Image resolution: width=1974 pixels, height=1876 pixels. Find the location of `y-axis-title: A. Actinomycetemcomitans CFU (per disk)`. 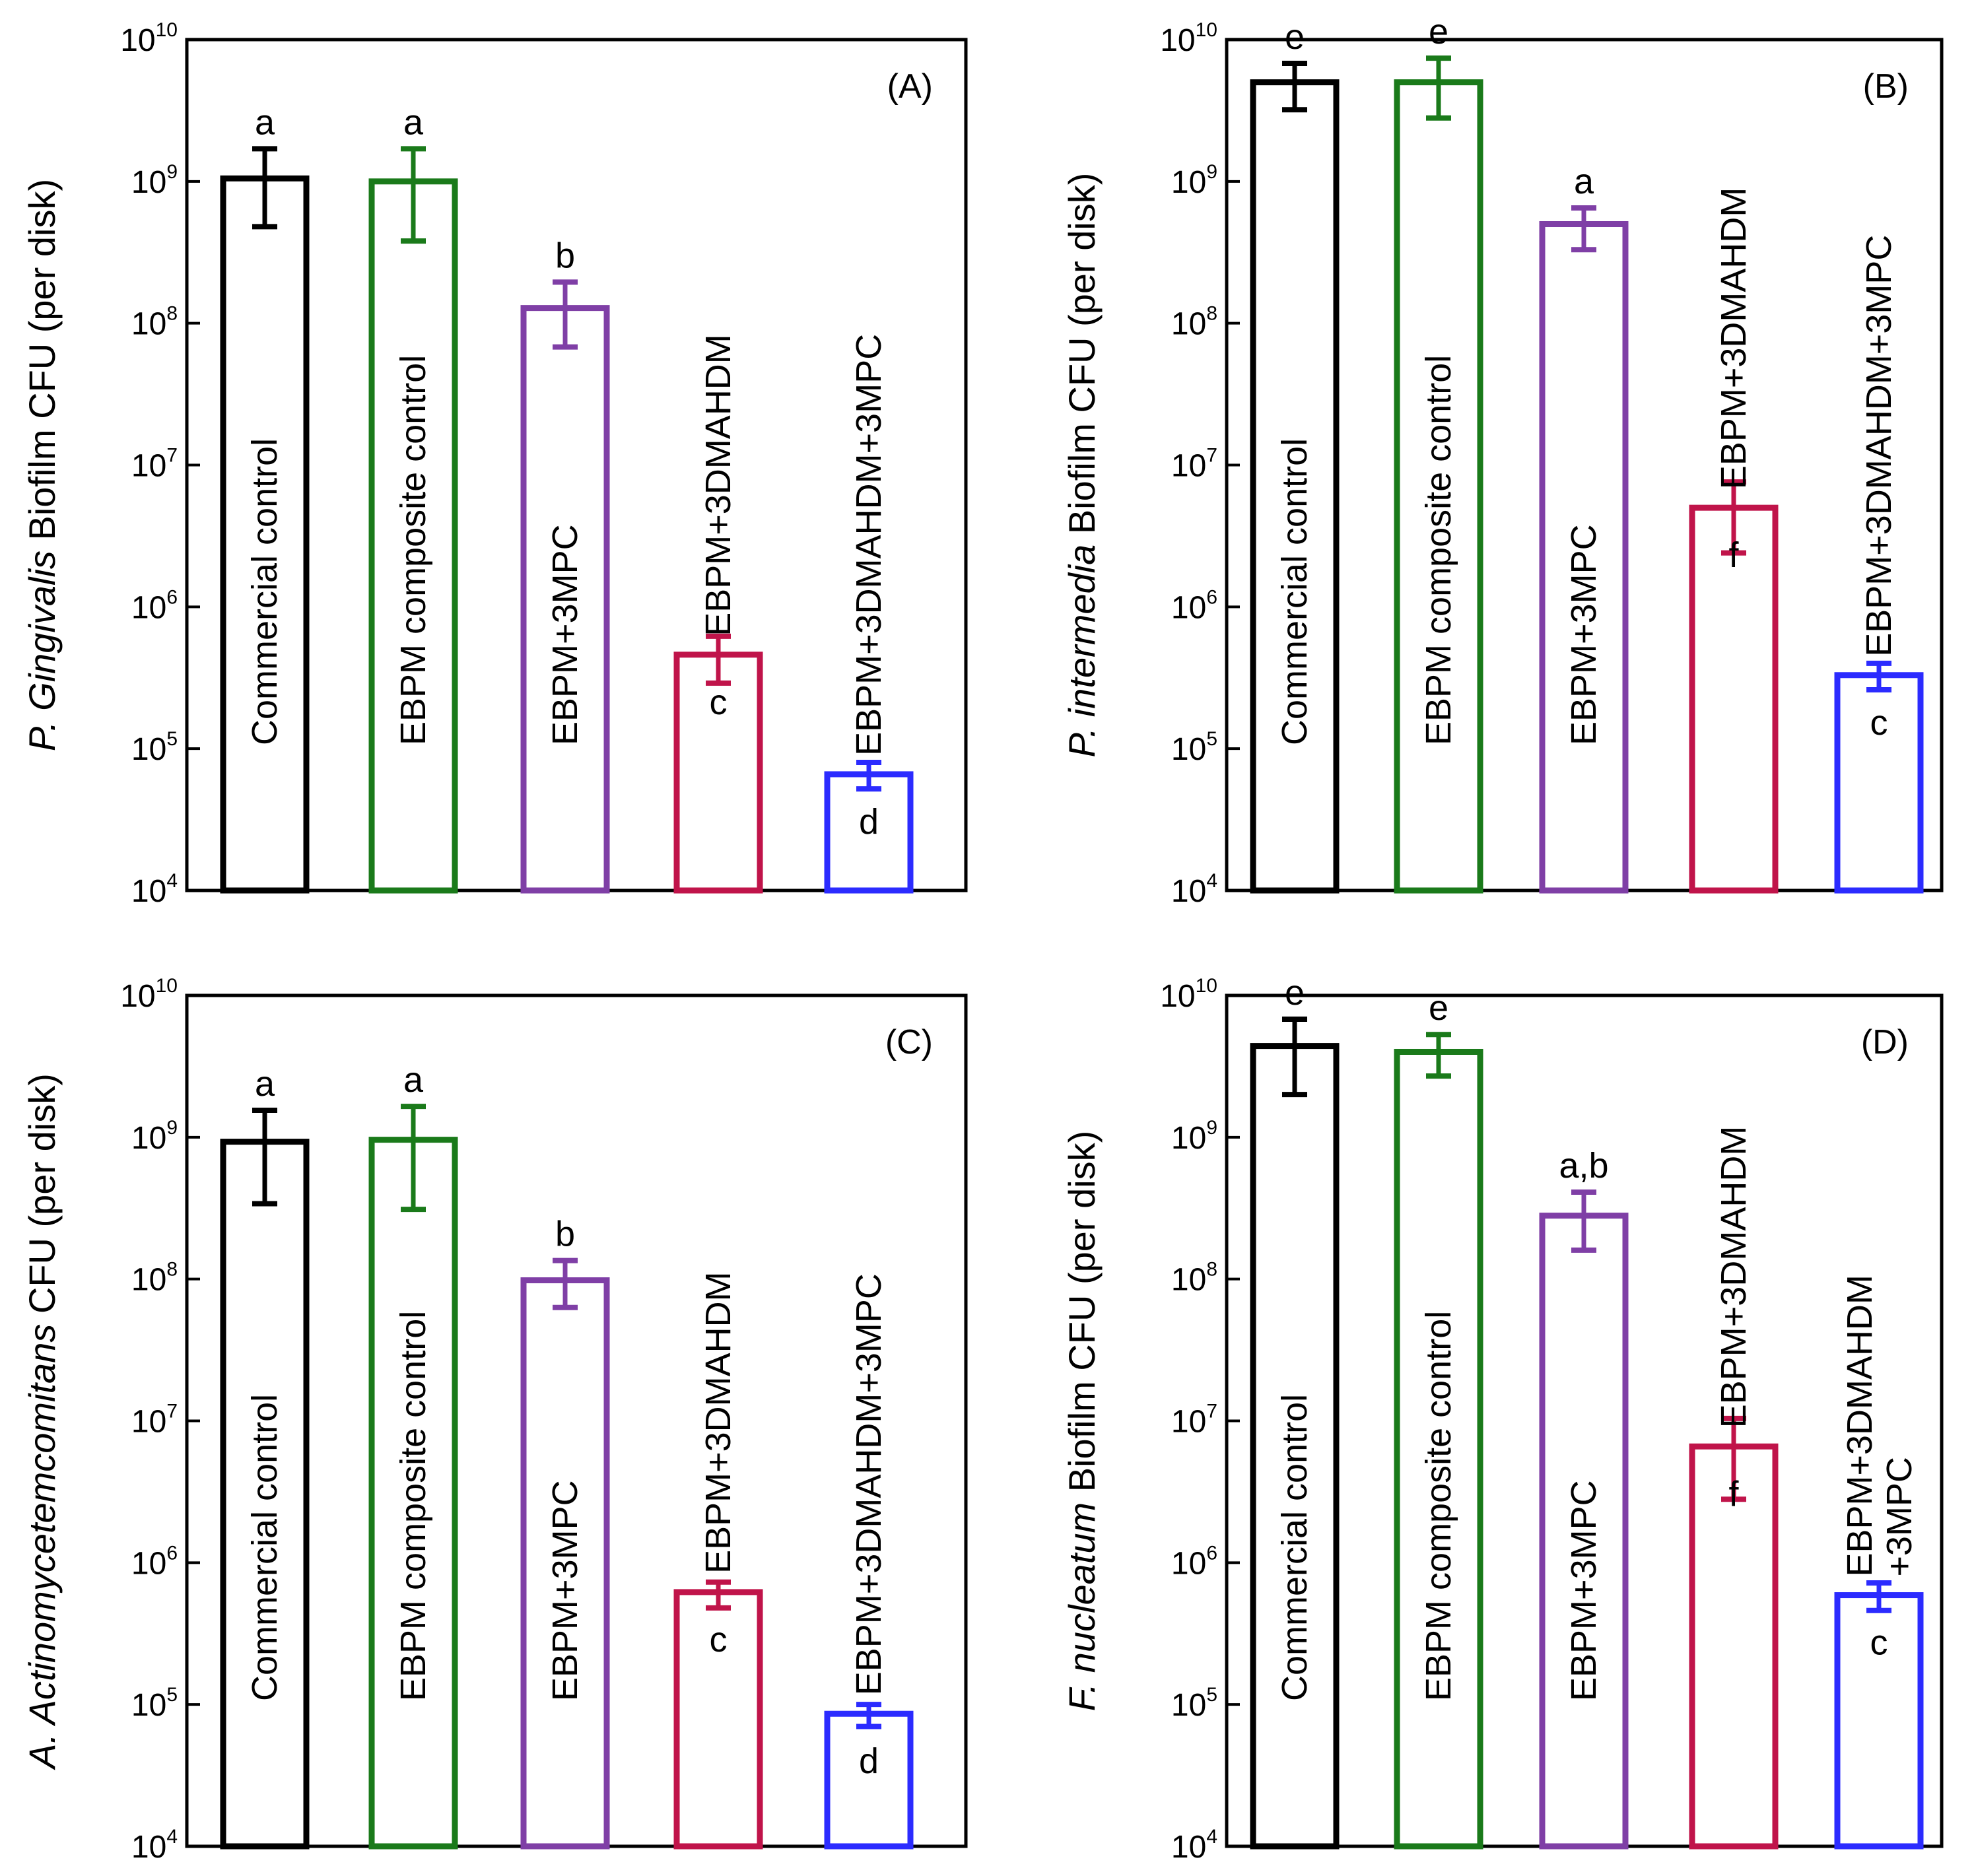

y-axis-title: A. Actinomycetemcomitans CFU (per disk) is located at coordinates (42, 1421).